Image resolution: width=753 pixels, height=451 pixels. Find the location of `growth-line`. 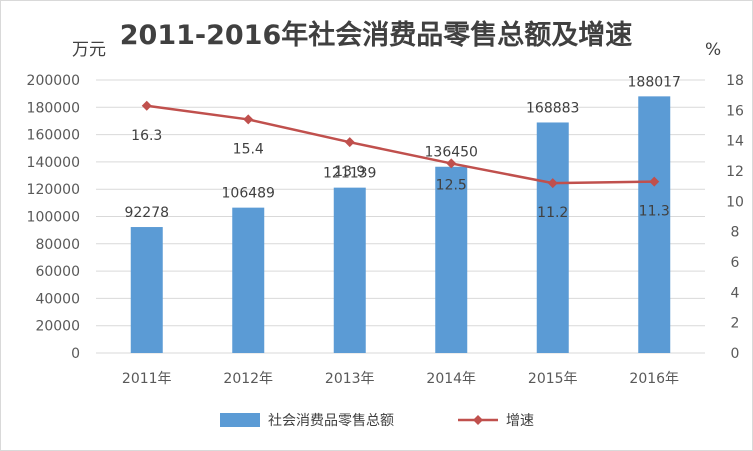

growth-line is located at coordinates (400, 144).